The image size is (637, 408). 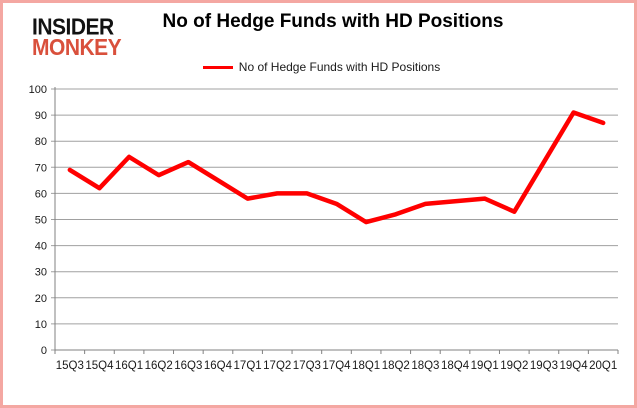 What do you see at coordinates (339, 67) in the screenshot?
I see `legend-label: No of Hedge Funds with HD Positions` at bounding box center [339, 67].